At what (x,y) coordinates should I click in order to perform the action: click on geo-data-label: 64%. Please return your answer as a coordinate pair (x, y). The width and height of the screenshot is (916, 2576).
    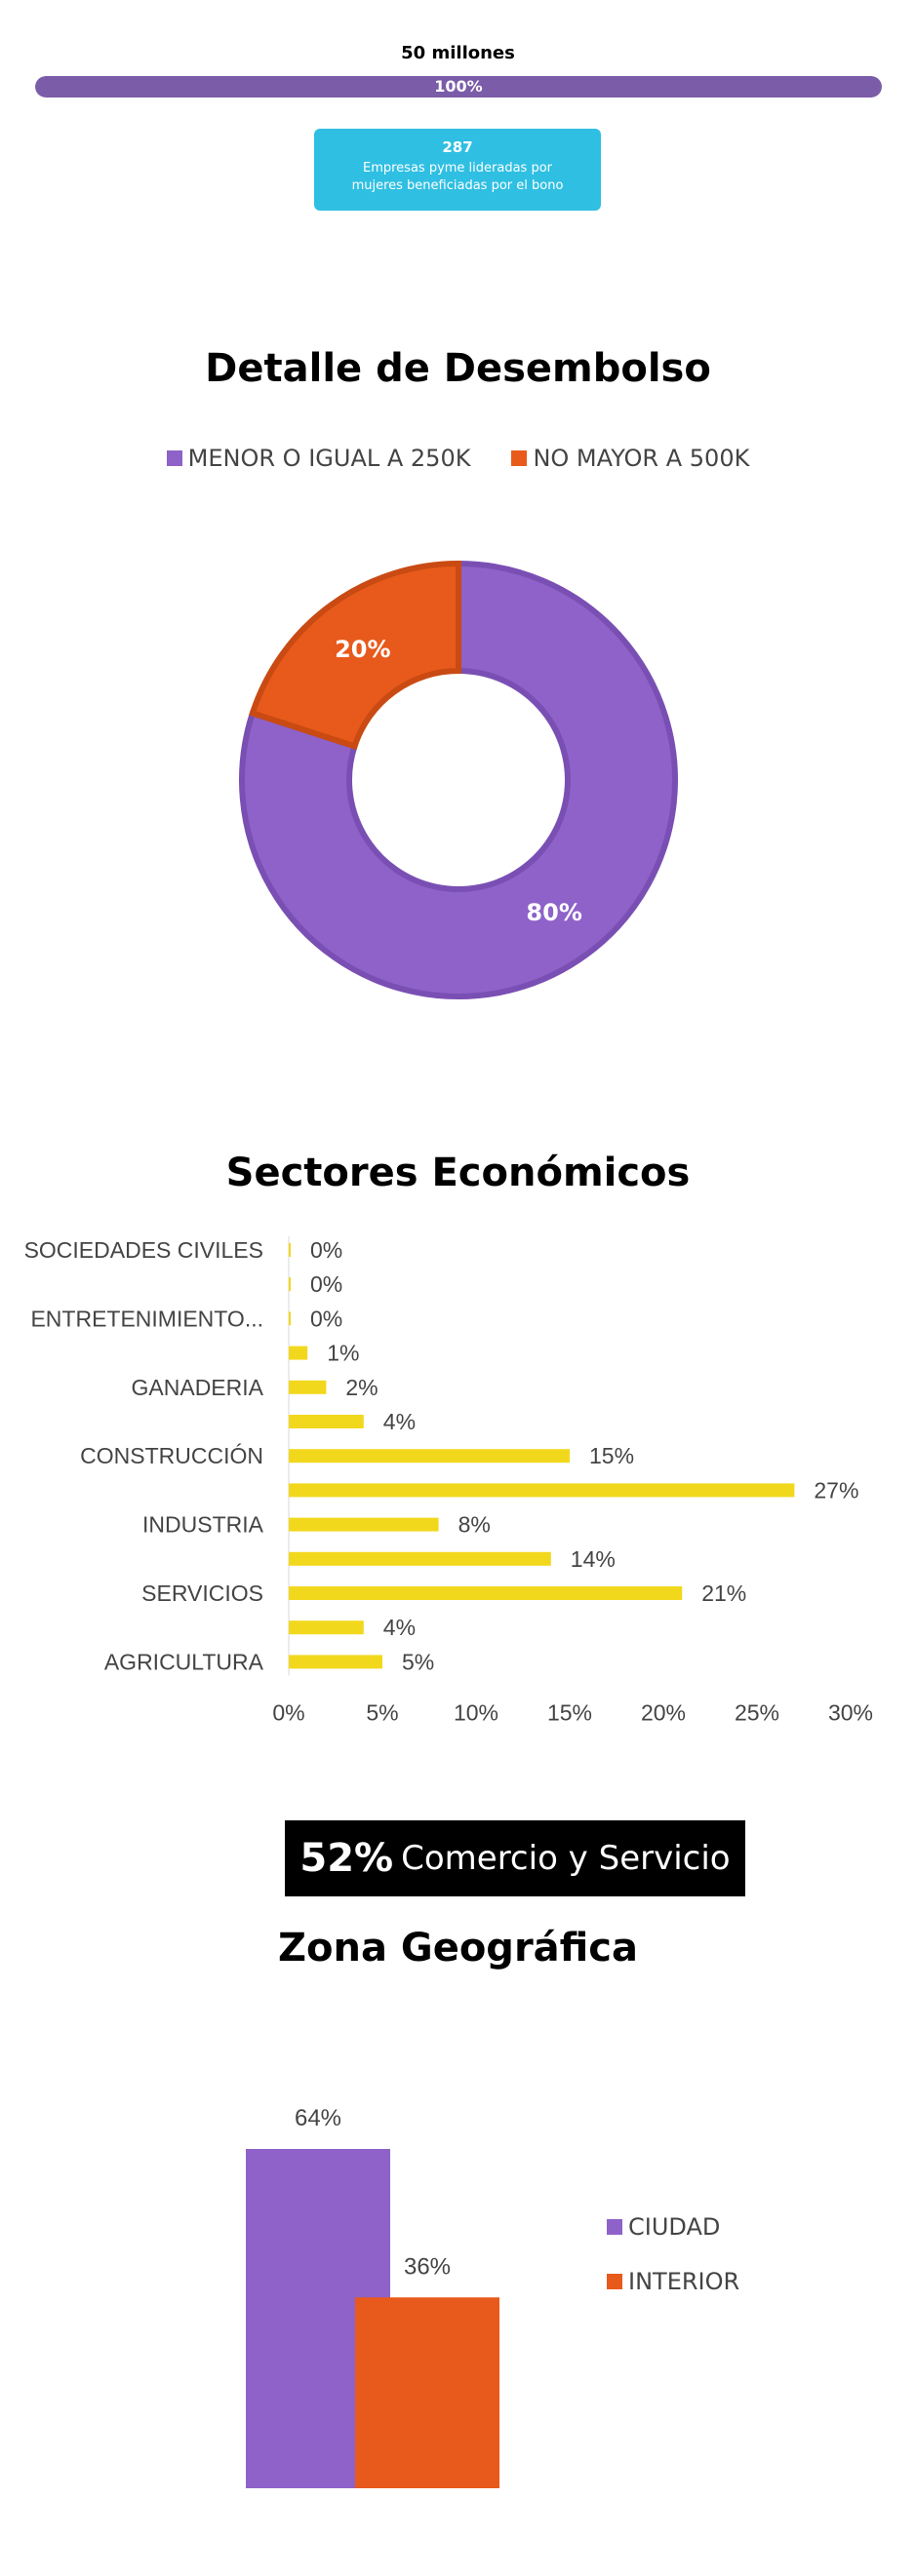
    Looking at the image, I should click on (318, 2118).